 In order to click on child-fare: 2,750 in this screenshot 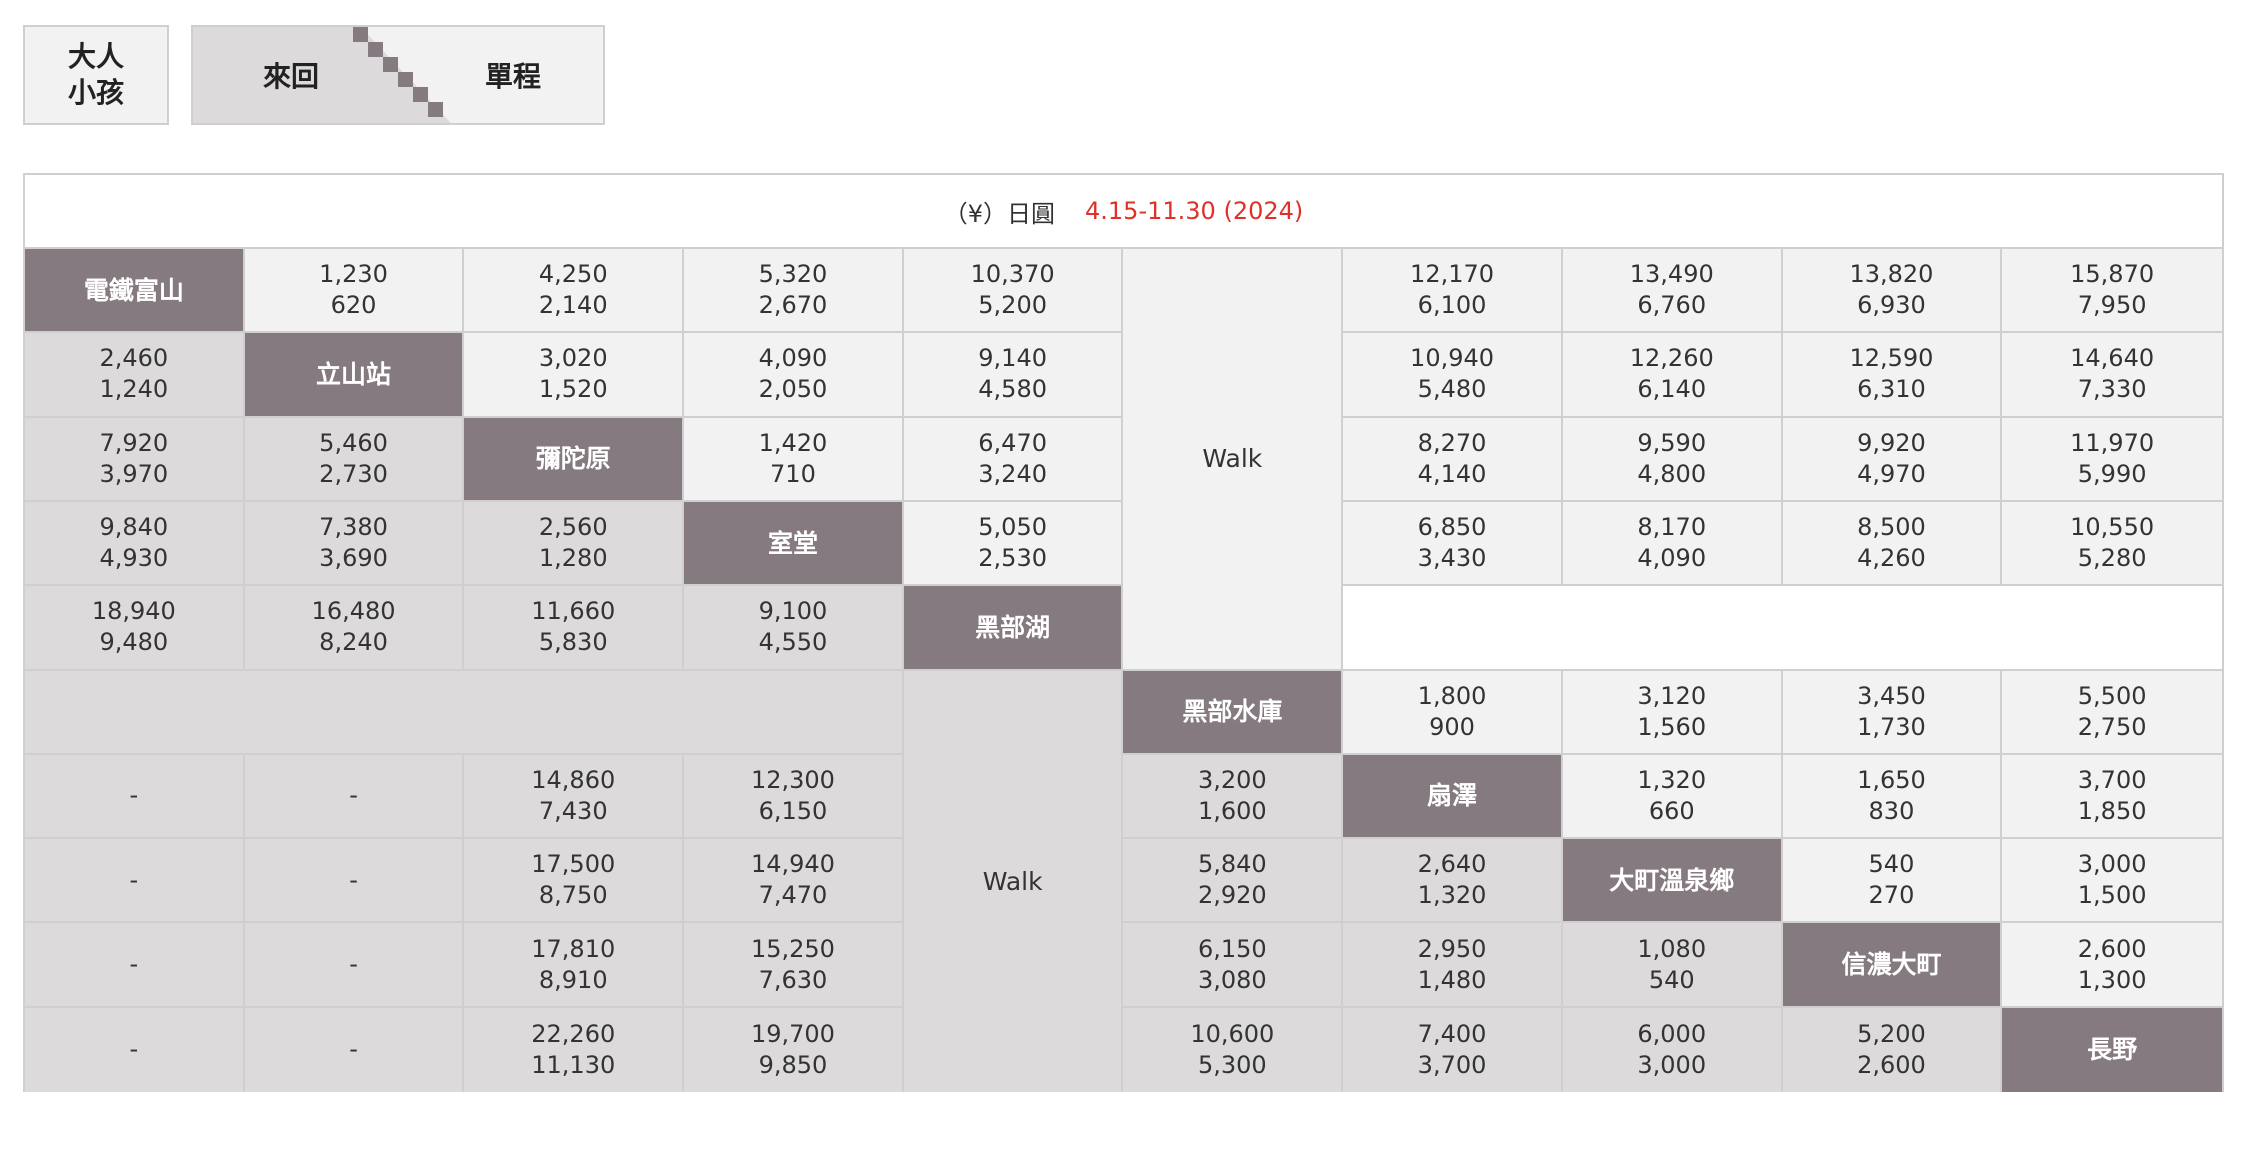, I will do `click(2112, 726)`.